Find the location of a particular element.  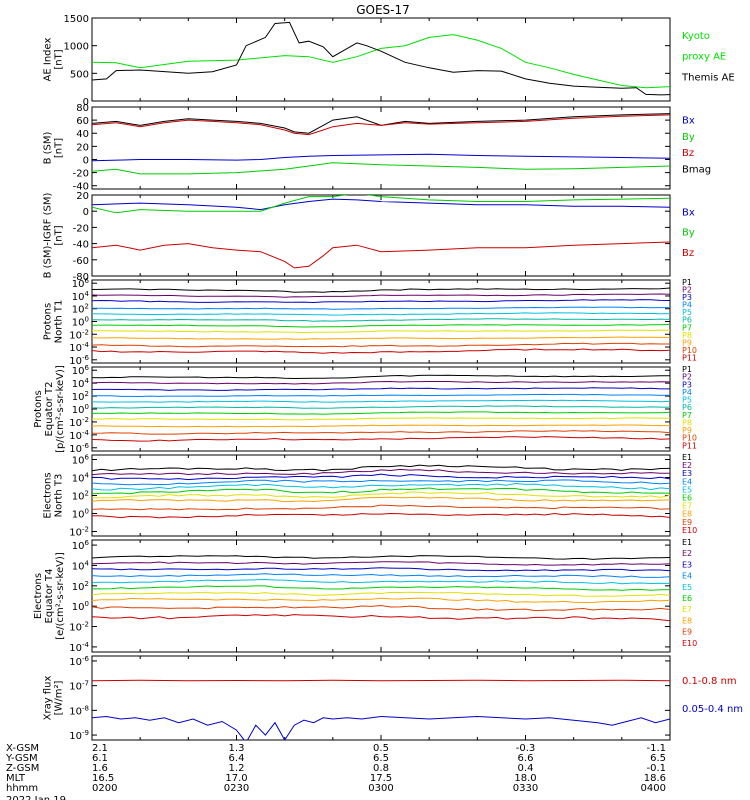

x-row-label: MLT is located at coordinates (16, 778).